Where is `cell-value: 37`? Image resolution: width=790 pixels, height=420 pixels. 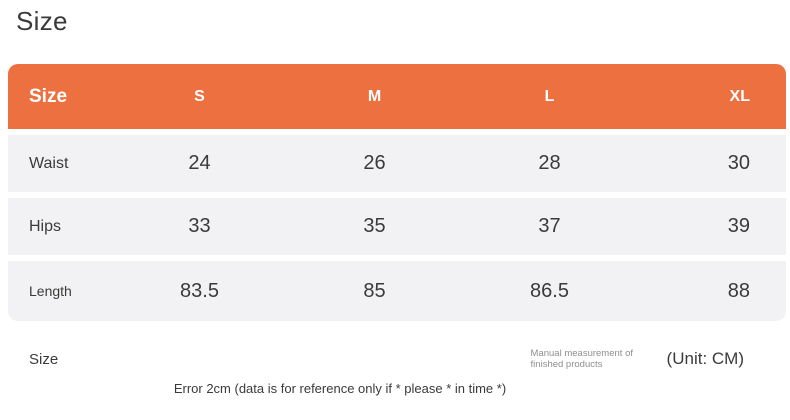 cell-value: 37 is located at coordinates (549, 226).